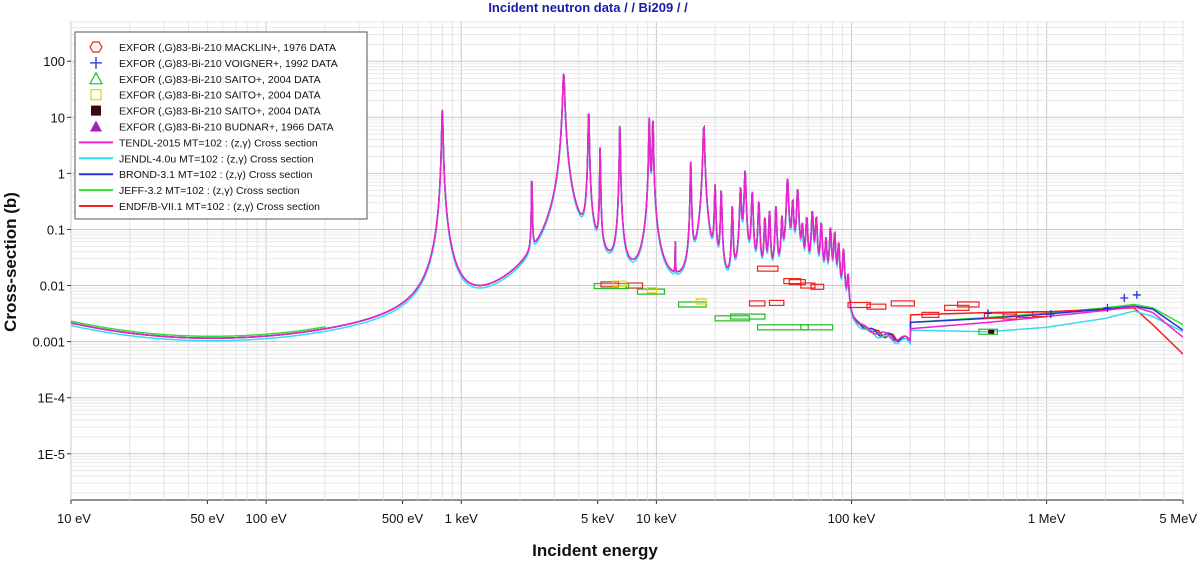  Describe the element at coordinates (228, 64) in the screenshot. I see `legend-entry-label: EXFOR (,G)83-Bi-210 VOIGNER+, 1992 DATA` at that location.